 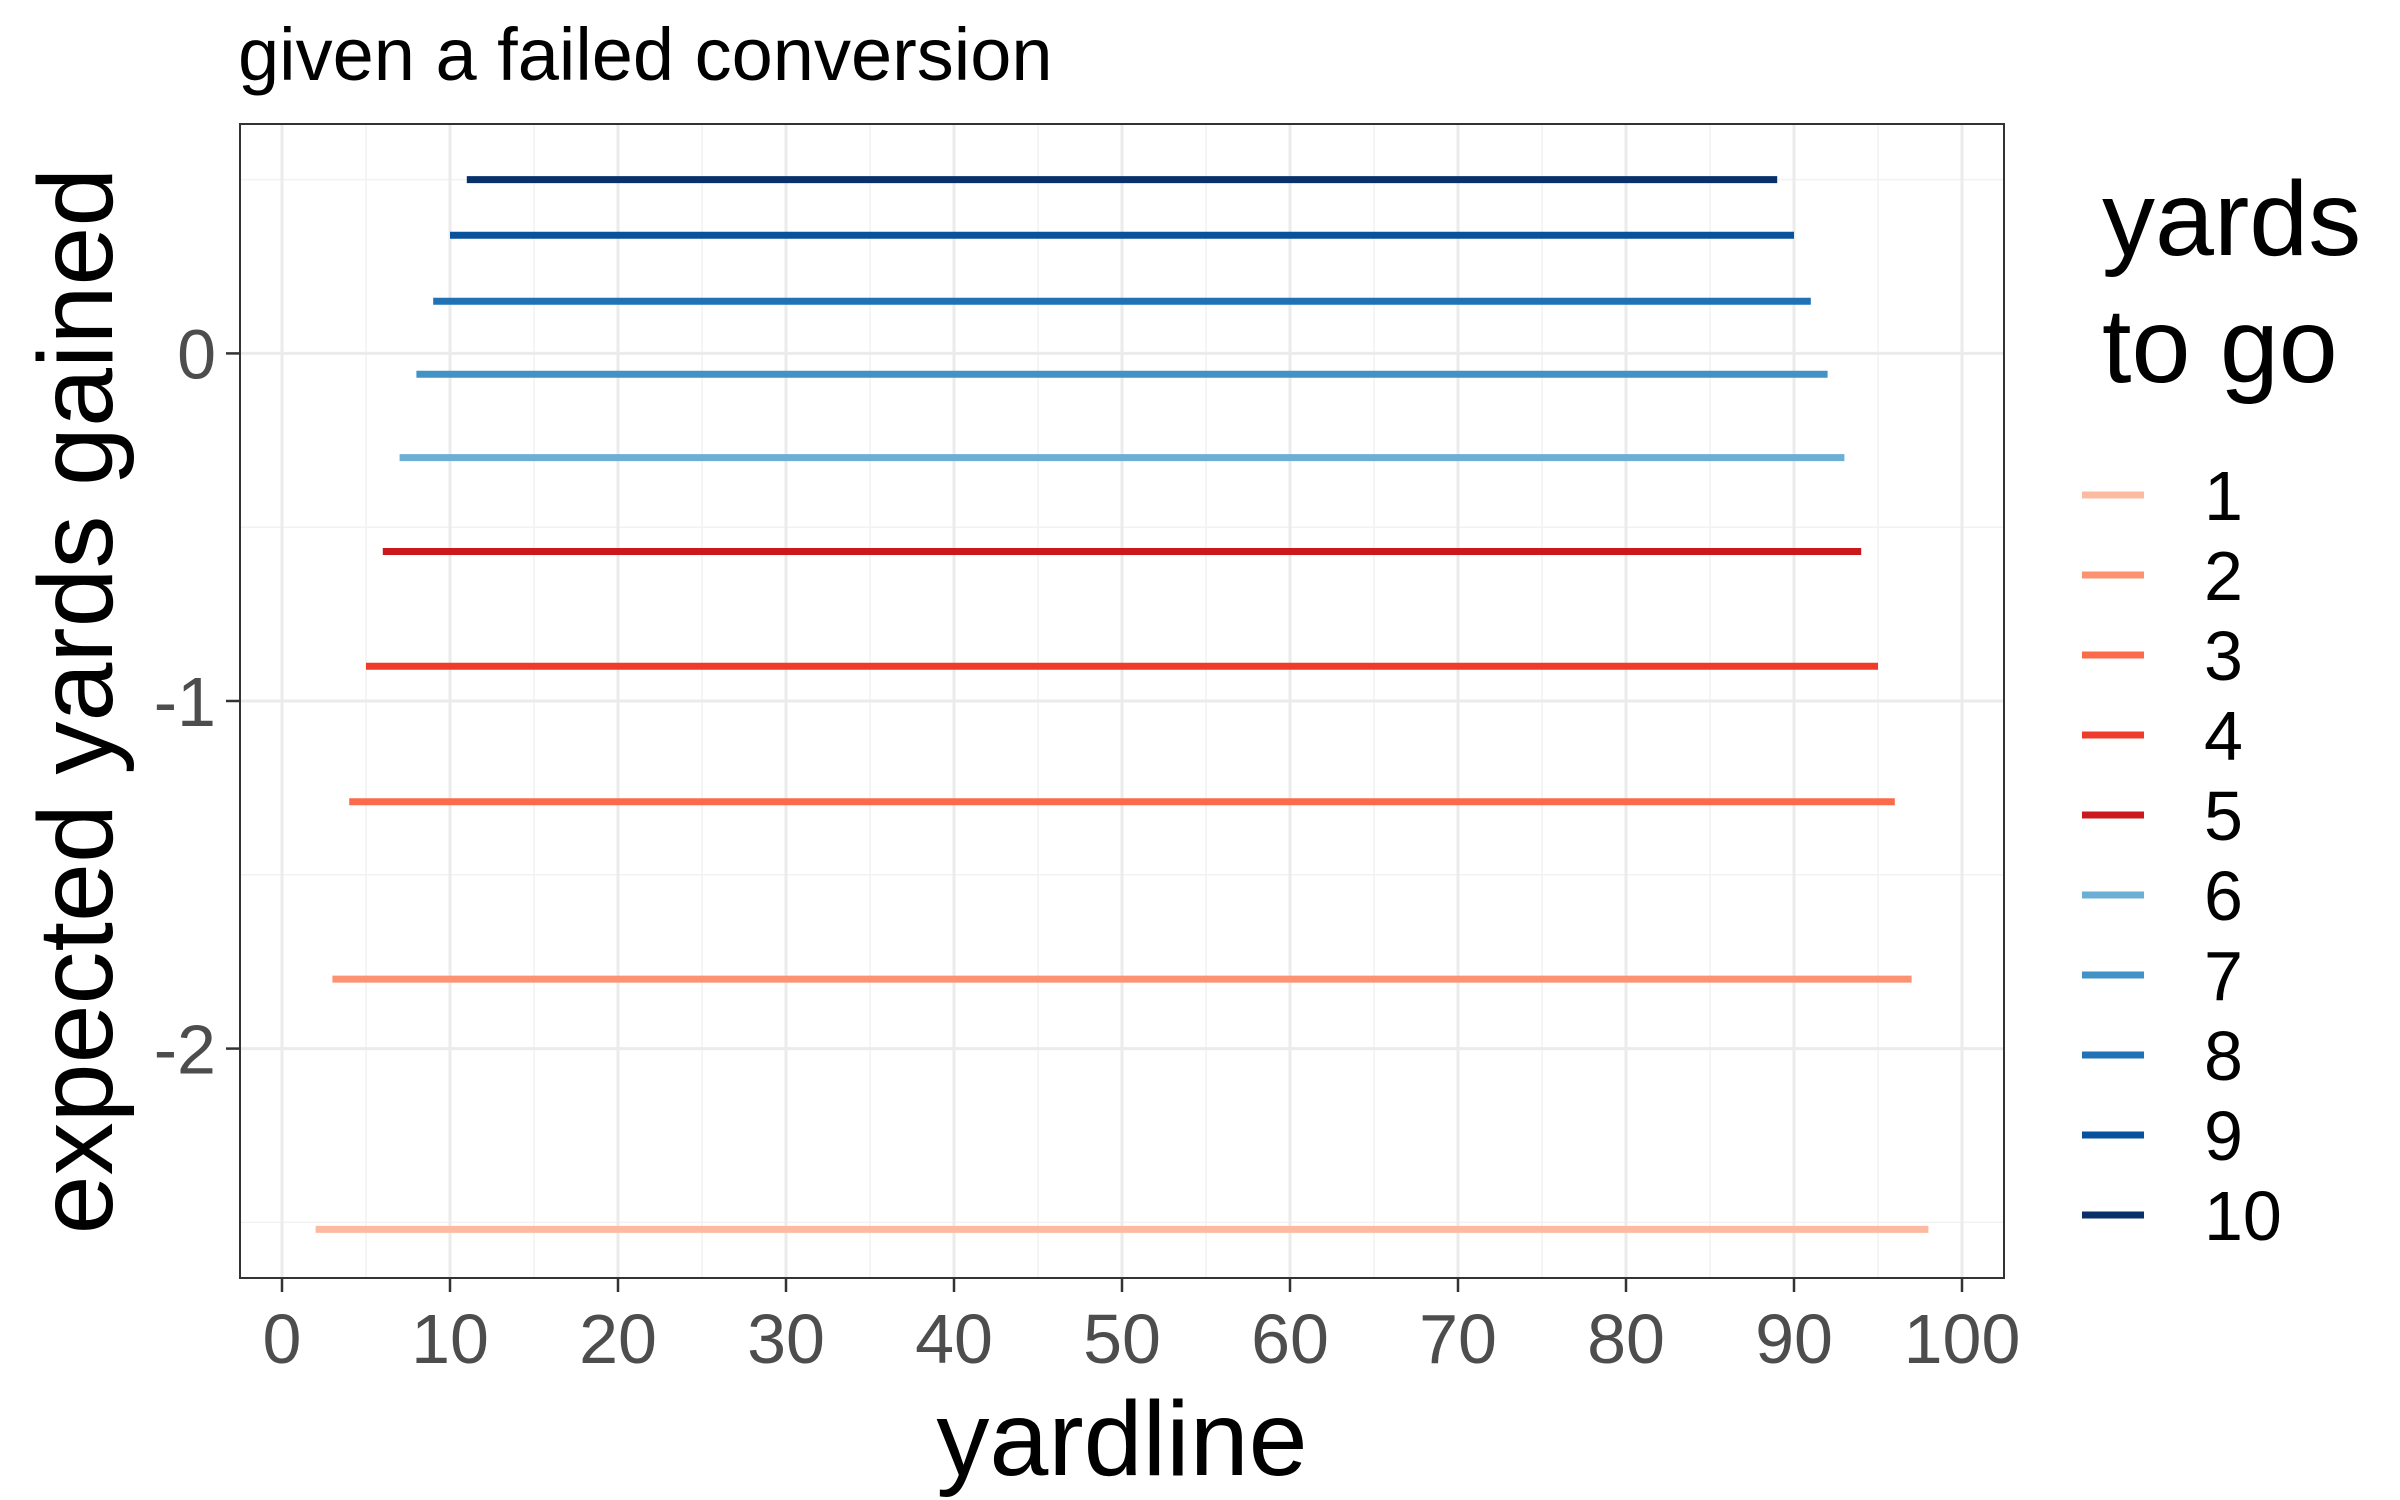 I want to click on legend-title-line-2: to go, so click(x=2220, y=346).